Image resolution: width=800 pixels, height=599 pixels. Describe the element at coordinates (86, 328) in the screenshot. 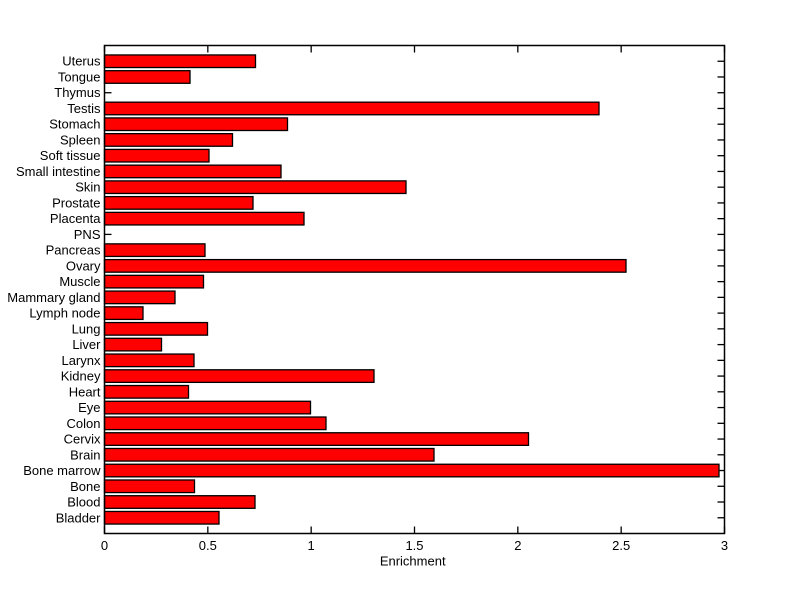

I see `svg-text: Lung` at that location.